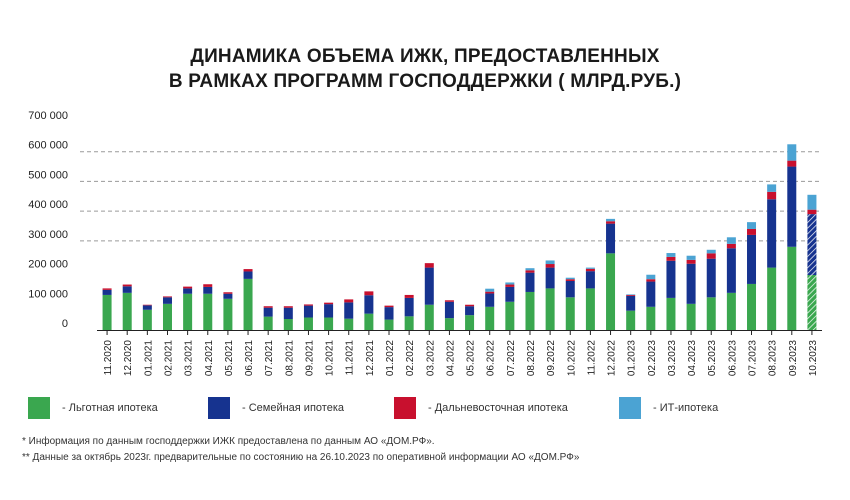 The width and height of the screenshot is (850, 500). What do you see at coordinates (813, 358) in the screenshot?
I see `x-tick-label: 10.2023` at bounding box center [813, 358].